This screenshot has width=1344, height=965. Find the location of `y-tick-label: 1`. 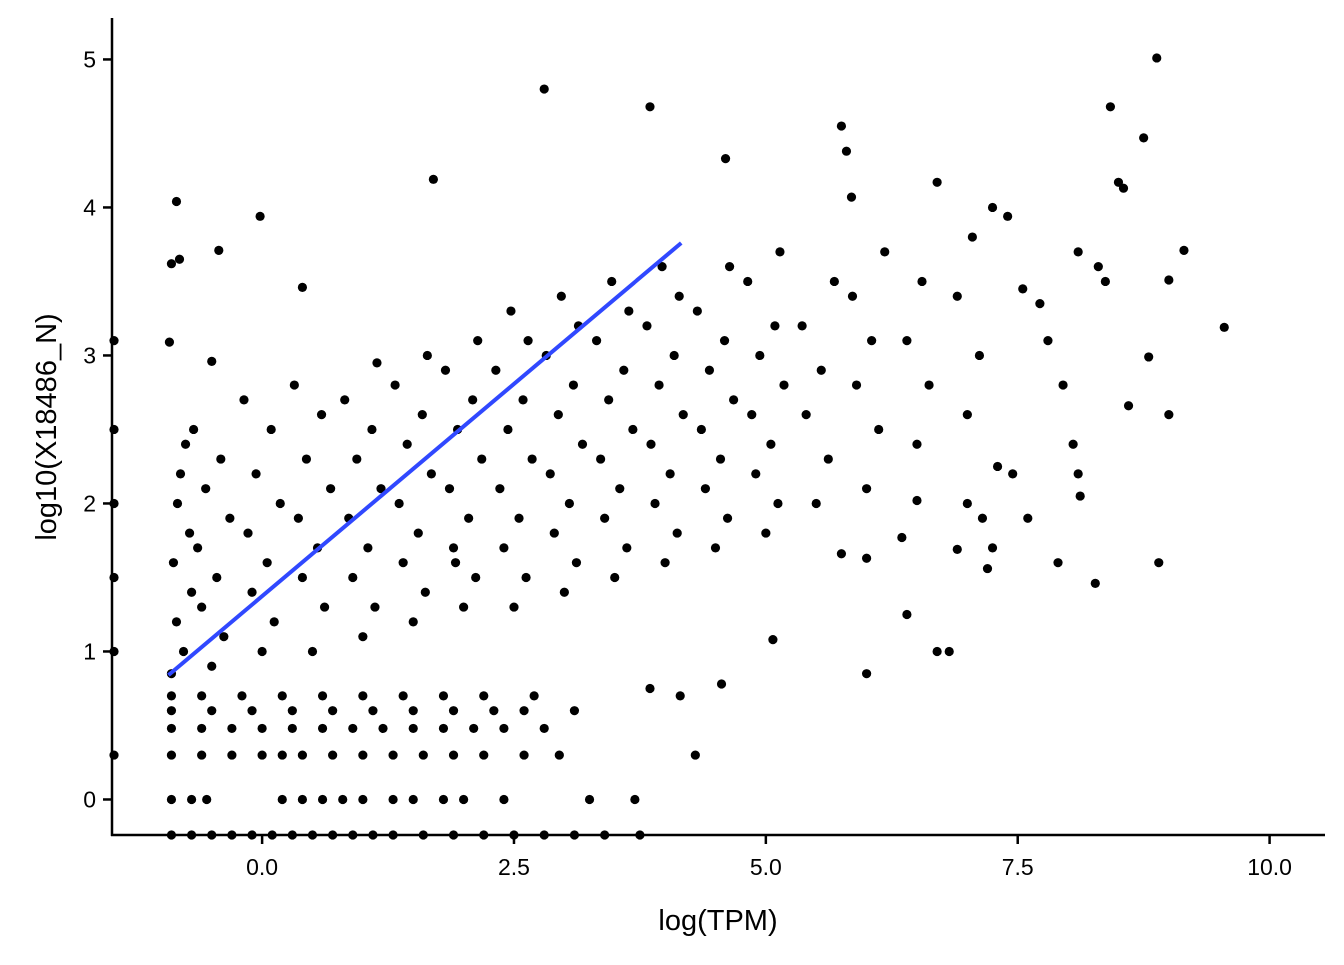

y-tick-label: 1 is located at coordinates (89, 651).